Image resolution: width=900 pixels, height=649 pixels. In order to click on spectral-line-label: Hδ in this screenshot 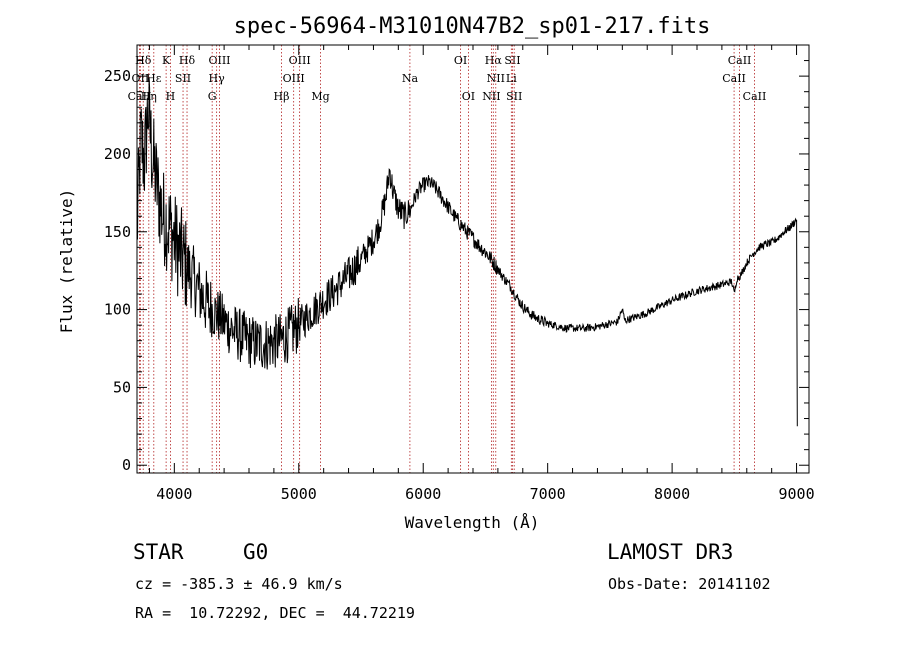, I will do `click(187, 60)`.